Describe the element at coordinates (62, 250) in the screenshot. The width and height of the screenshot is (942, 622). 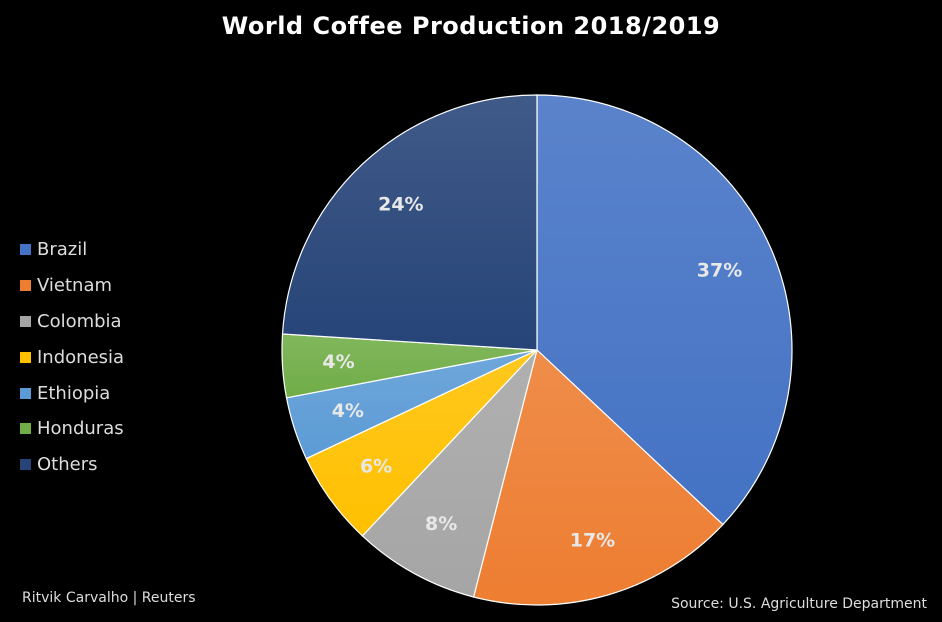
I see `legend-label: Brazil` at that location.